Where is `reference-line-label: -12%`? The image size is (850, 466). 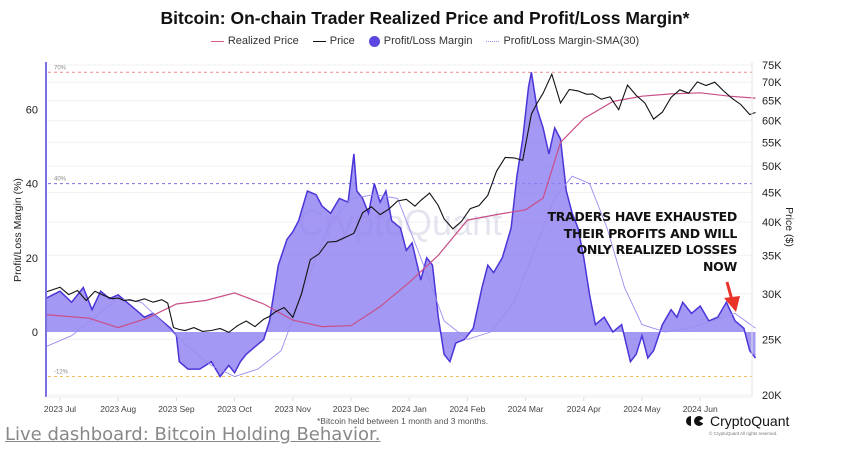
reference-line-label: -12% is located at coordinates (61, 373).